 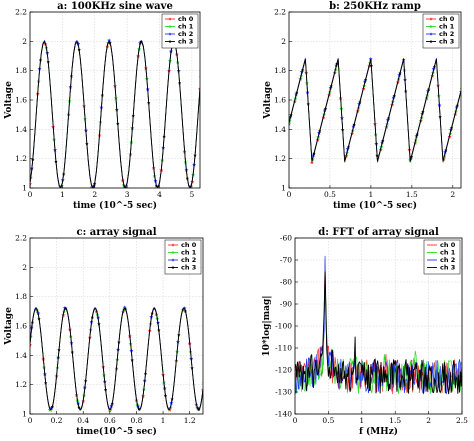 What do you see at coordinates (280, 158) in the screenshot?
I see `y-tick-label-1: 1.2` at bounding box center [280, 158].